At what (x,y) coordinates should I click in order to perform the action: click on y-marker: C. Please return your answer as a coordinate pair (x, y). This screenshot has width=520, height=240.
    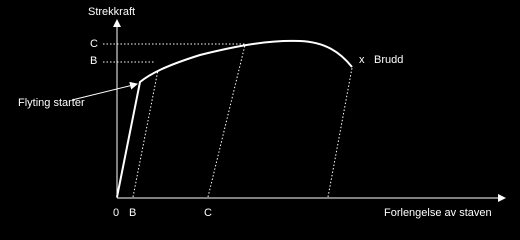
    Looking at the image, I should click on (94, 44).